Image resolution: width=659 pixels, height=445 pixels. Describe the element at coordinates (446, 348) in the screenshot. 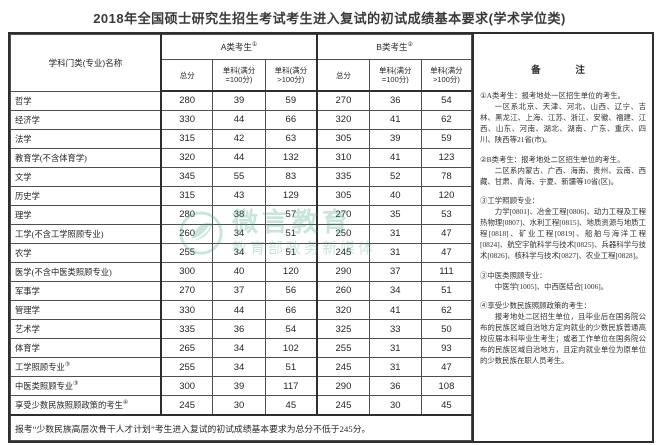

I see `score-cell: 93` at that location.